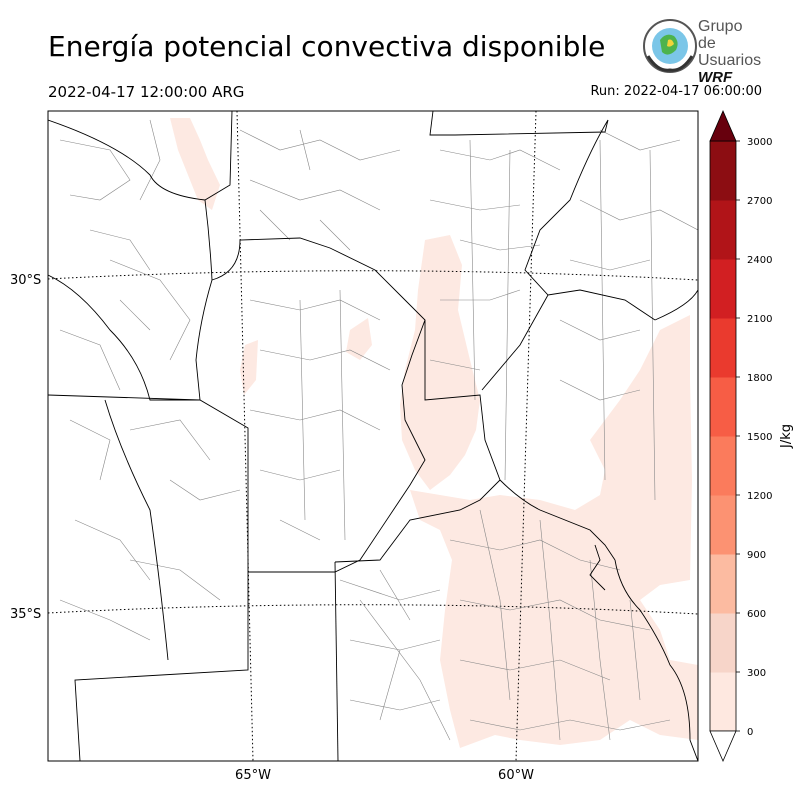 The height and width of the screenshot is (800, 800). Describe the element at coordinates (676, 91) in the screenshot. I see `run-time: Run: 2022-04-17 06:00:00` at that location.